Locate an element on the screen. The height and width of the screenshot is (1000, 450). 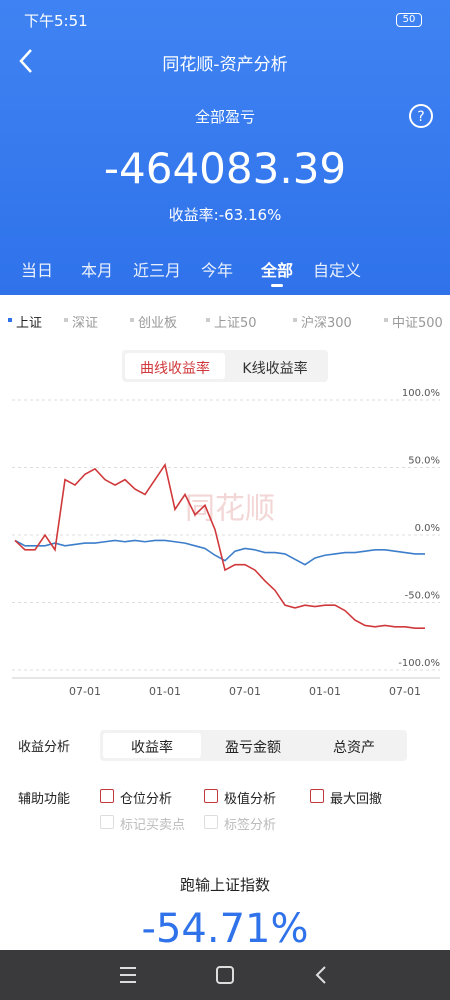
status-time: 下午5:51 is located at coordinates (56, 21).